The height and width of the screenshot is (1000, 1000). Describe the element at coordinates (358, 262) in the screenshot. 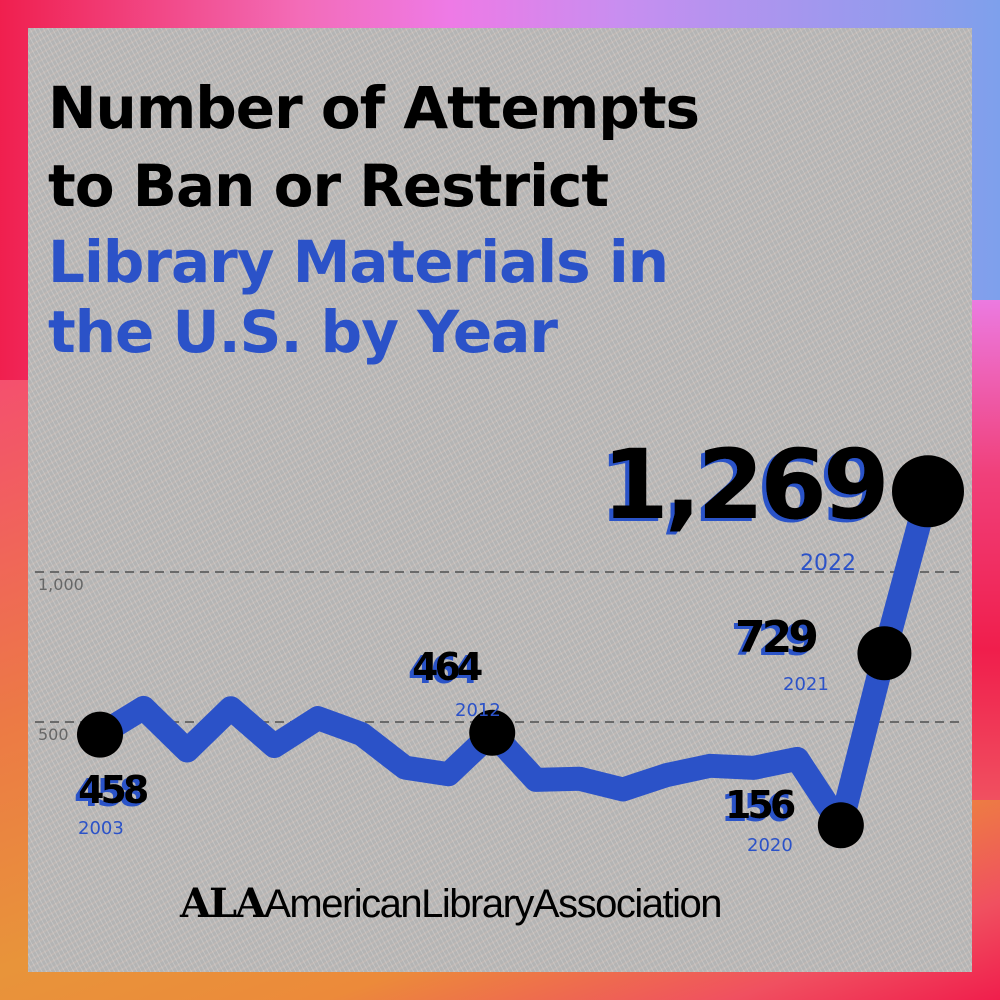

I see `title-line-3: Library Materials in` at that location.